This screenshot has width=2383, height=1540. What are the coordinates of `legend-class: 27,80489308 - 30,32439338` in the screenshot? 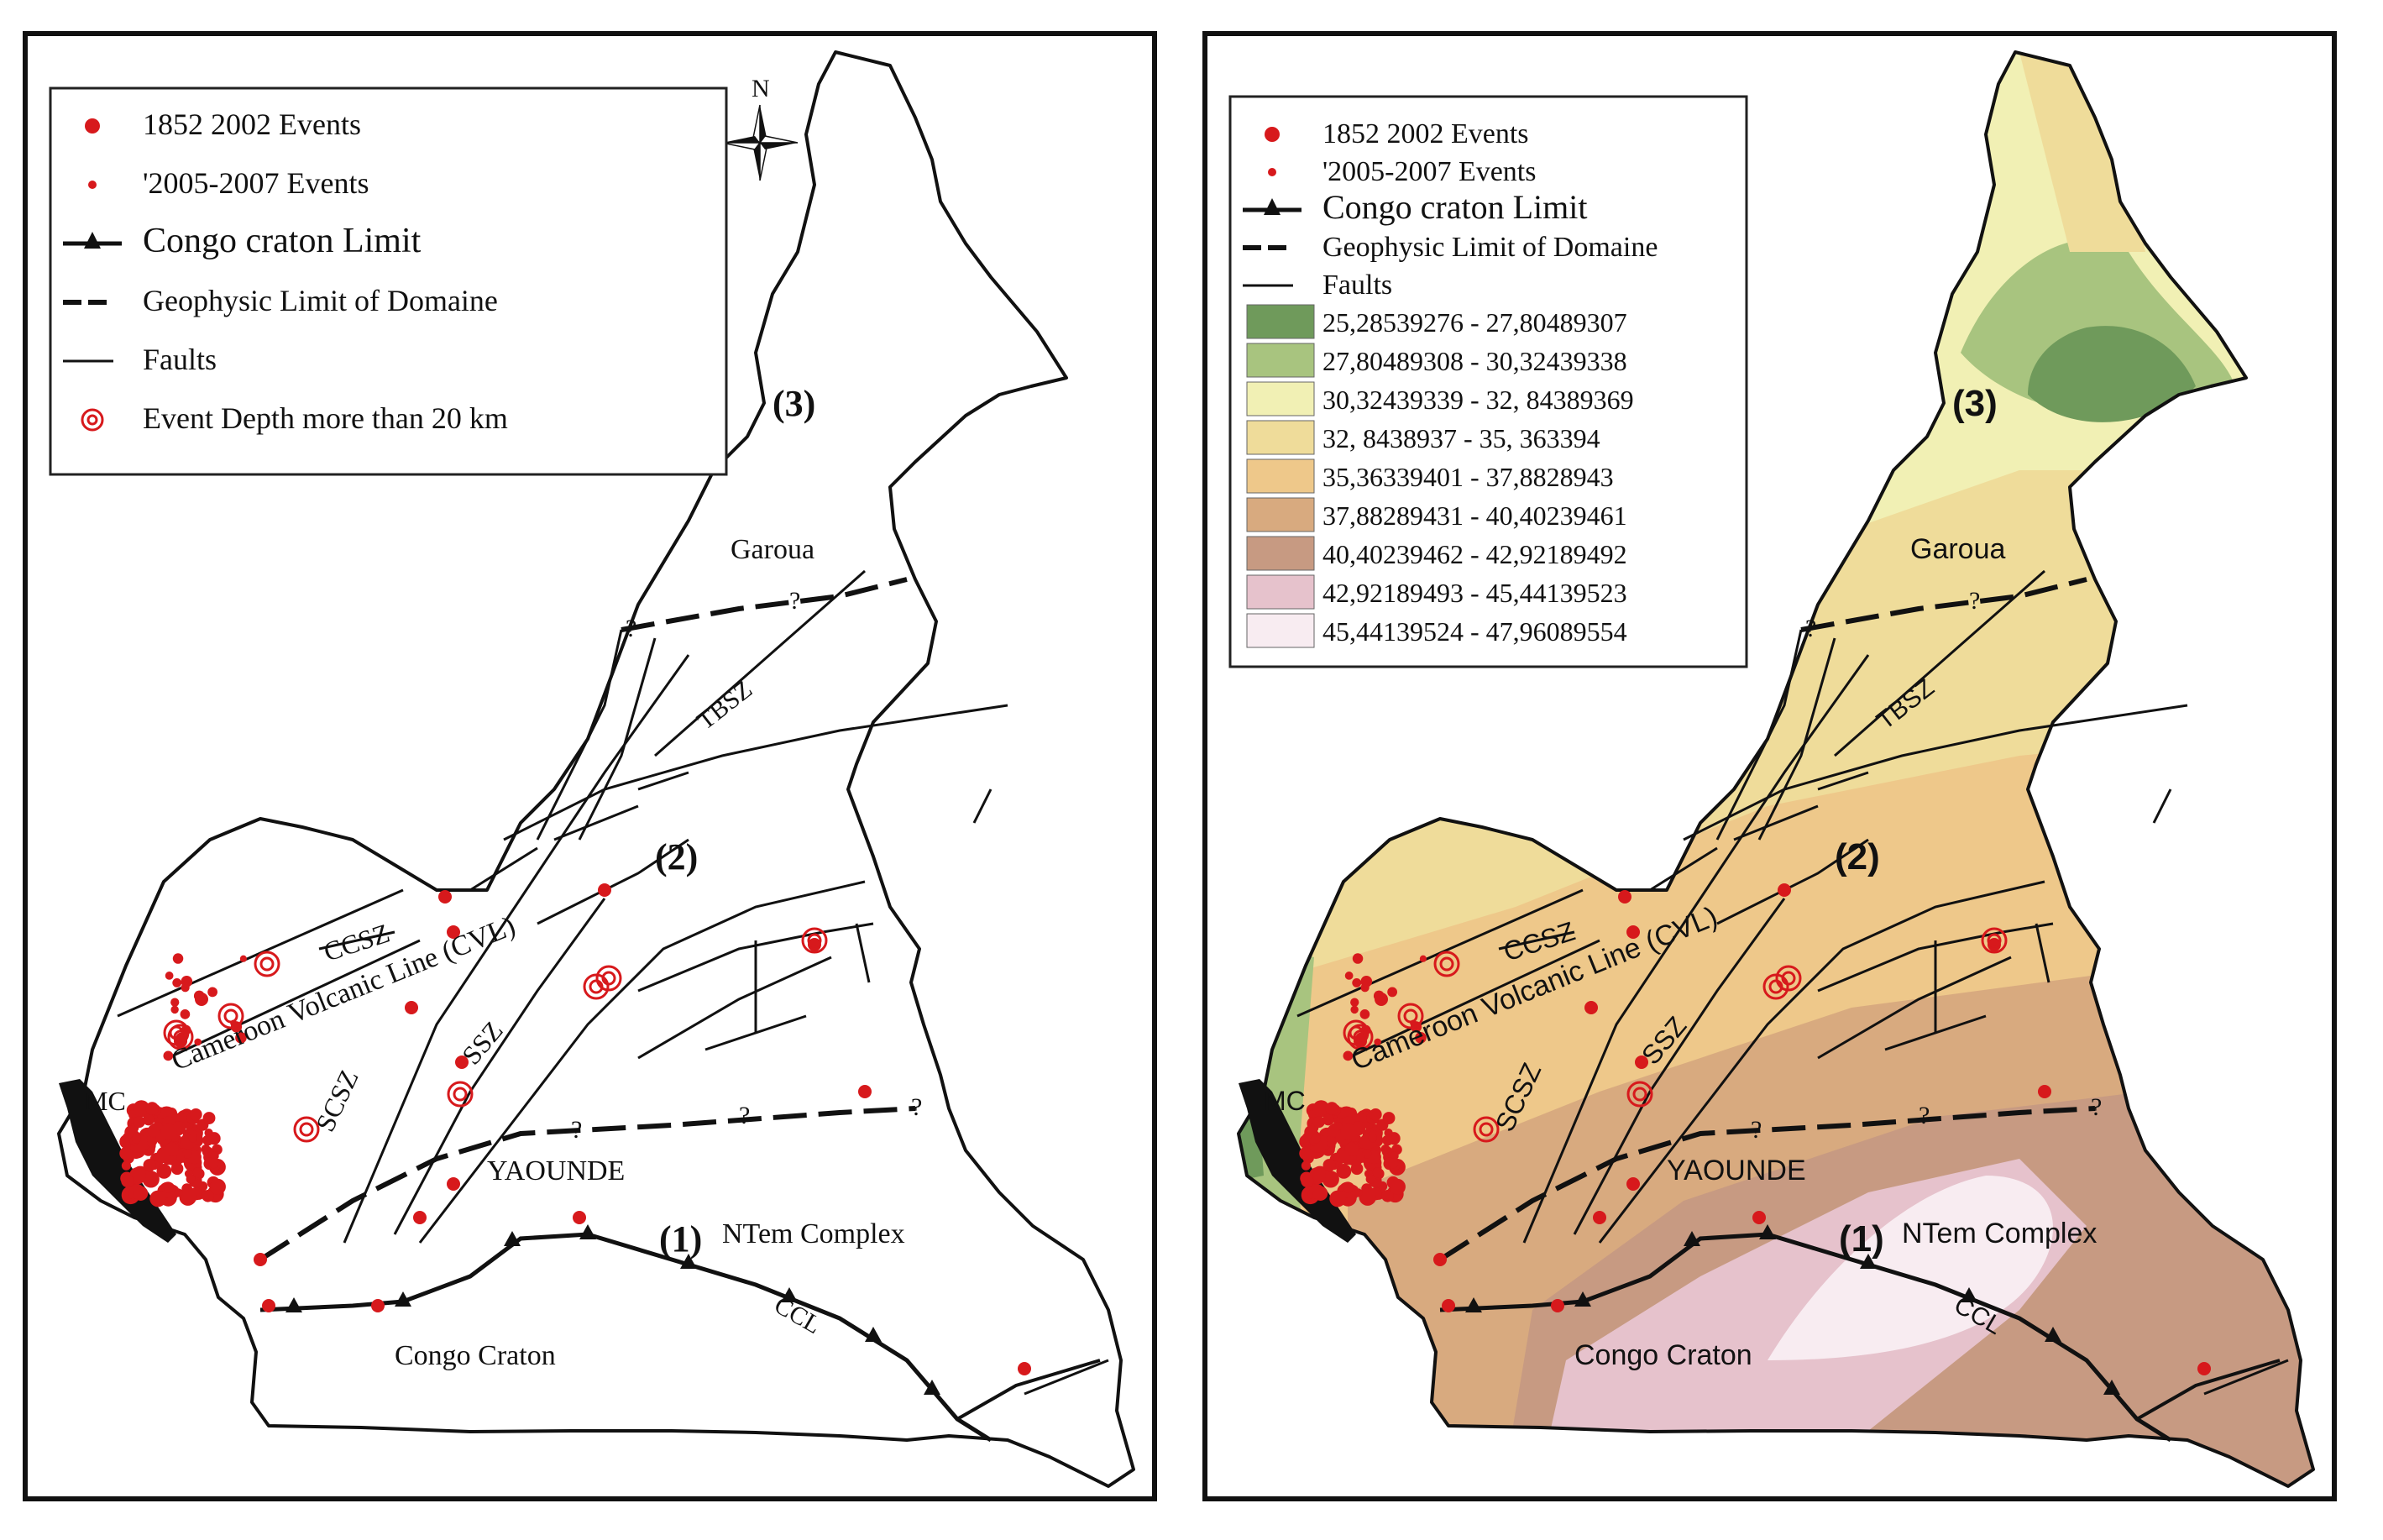 It's located at (1436, 360).